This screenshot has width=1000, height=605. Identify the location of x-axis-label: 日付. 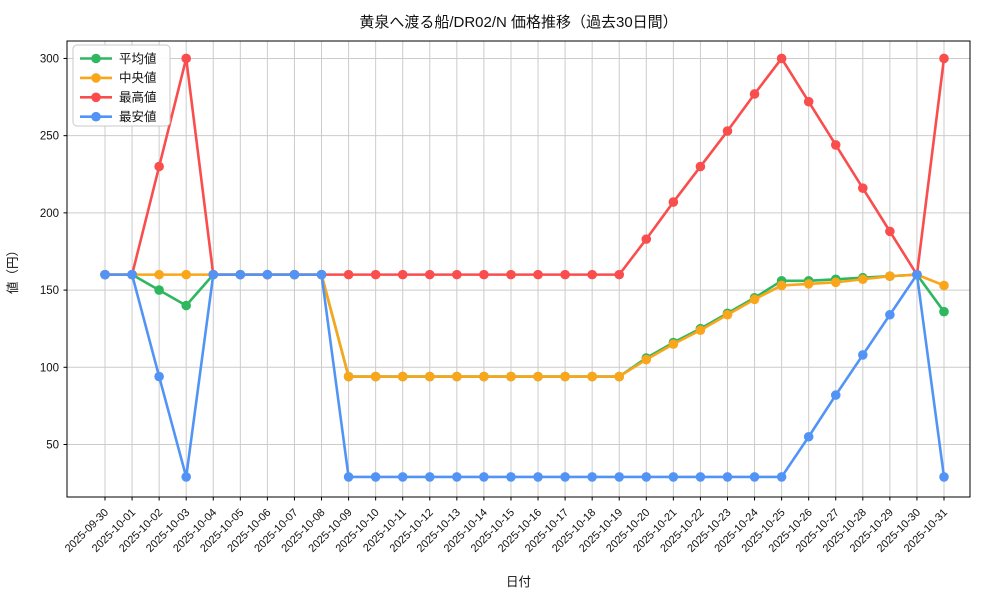
(518, 582).